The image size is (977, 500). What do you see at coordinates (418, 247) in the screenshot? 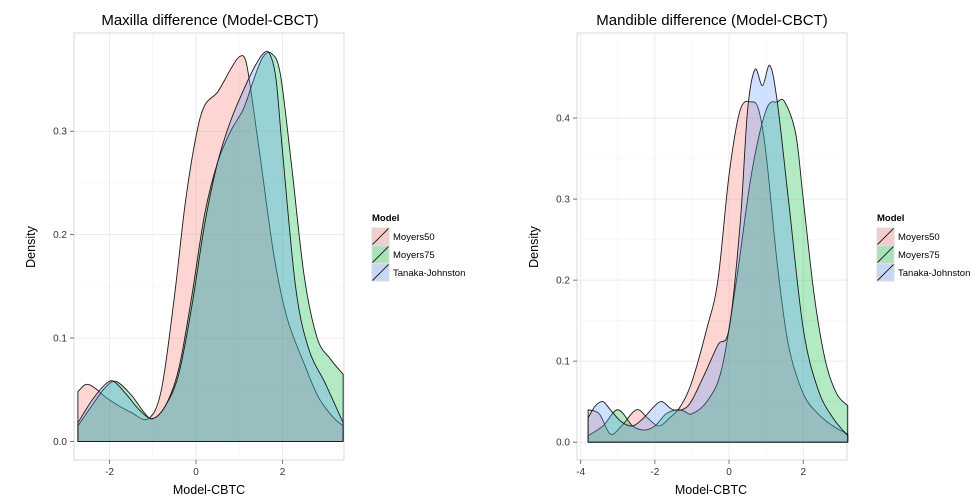
I see `maxilla-legend: Model Moyers50 Moyers75 Tanaka-Johnston` at bounding box center [418, 247].